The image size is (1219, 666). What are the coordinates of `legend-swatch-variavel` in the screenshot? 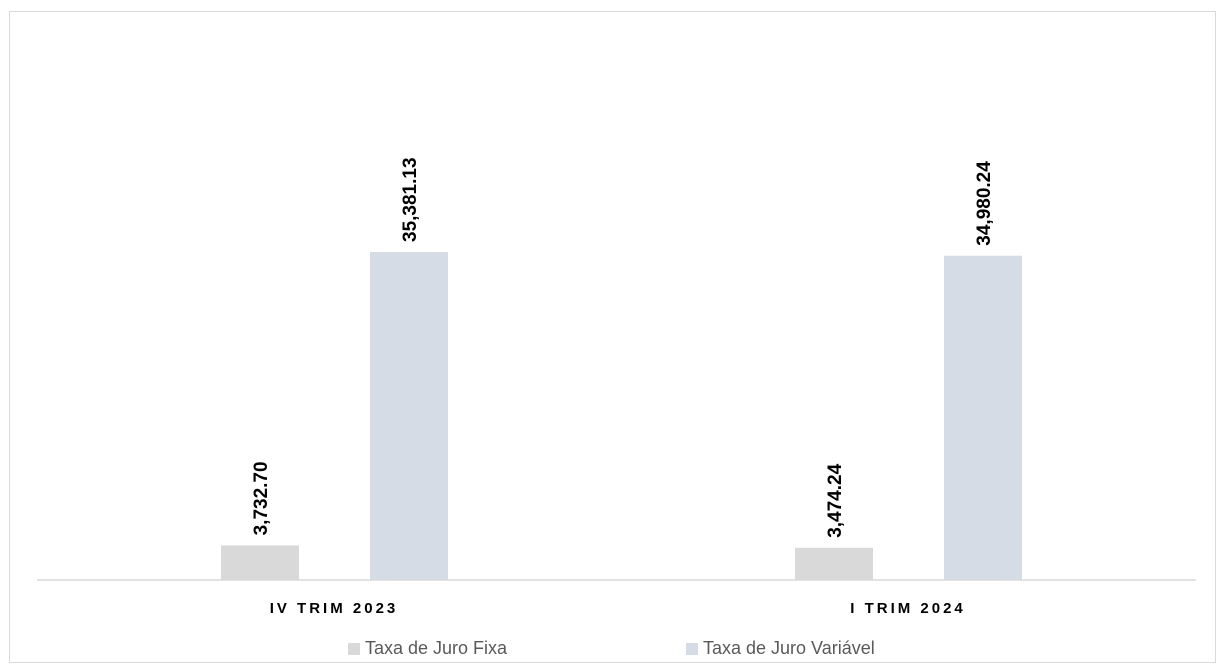 It's located at (692, 648).